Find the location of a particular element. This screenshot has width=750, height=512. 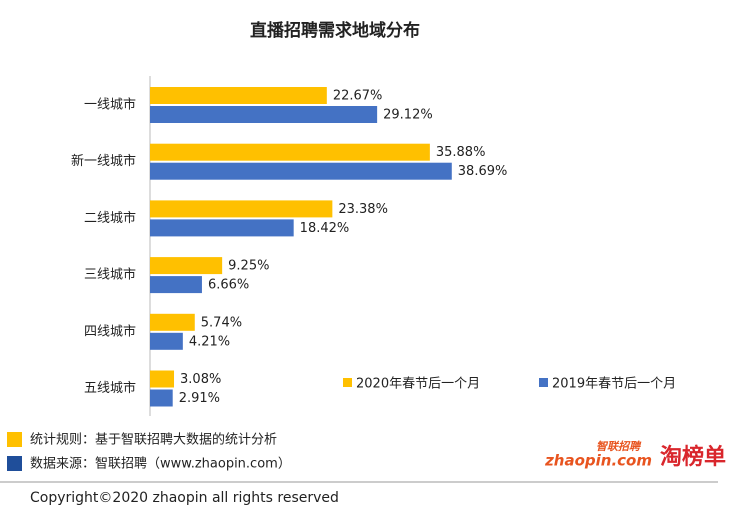

legend-label: 2020年春节后一个月 is located at coordinates (418, 384).